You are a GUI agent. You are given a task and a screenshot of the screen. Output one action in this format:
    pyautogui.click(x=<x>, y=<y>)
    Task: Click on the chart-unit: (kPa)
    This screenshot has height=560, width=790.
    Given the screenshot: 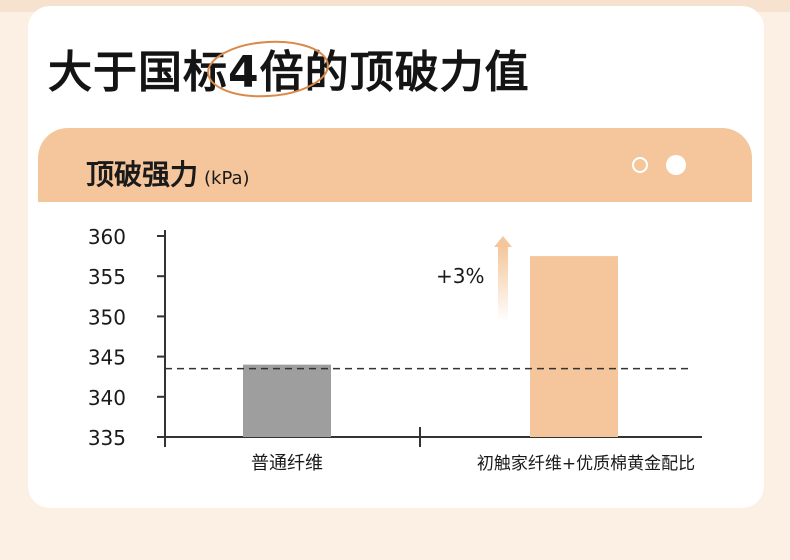 What is the action you would take?
    pyautogui.click(x=227, y=178)
    